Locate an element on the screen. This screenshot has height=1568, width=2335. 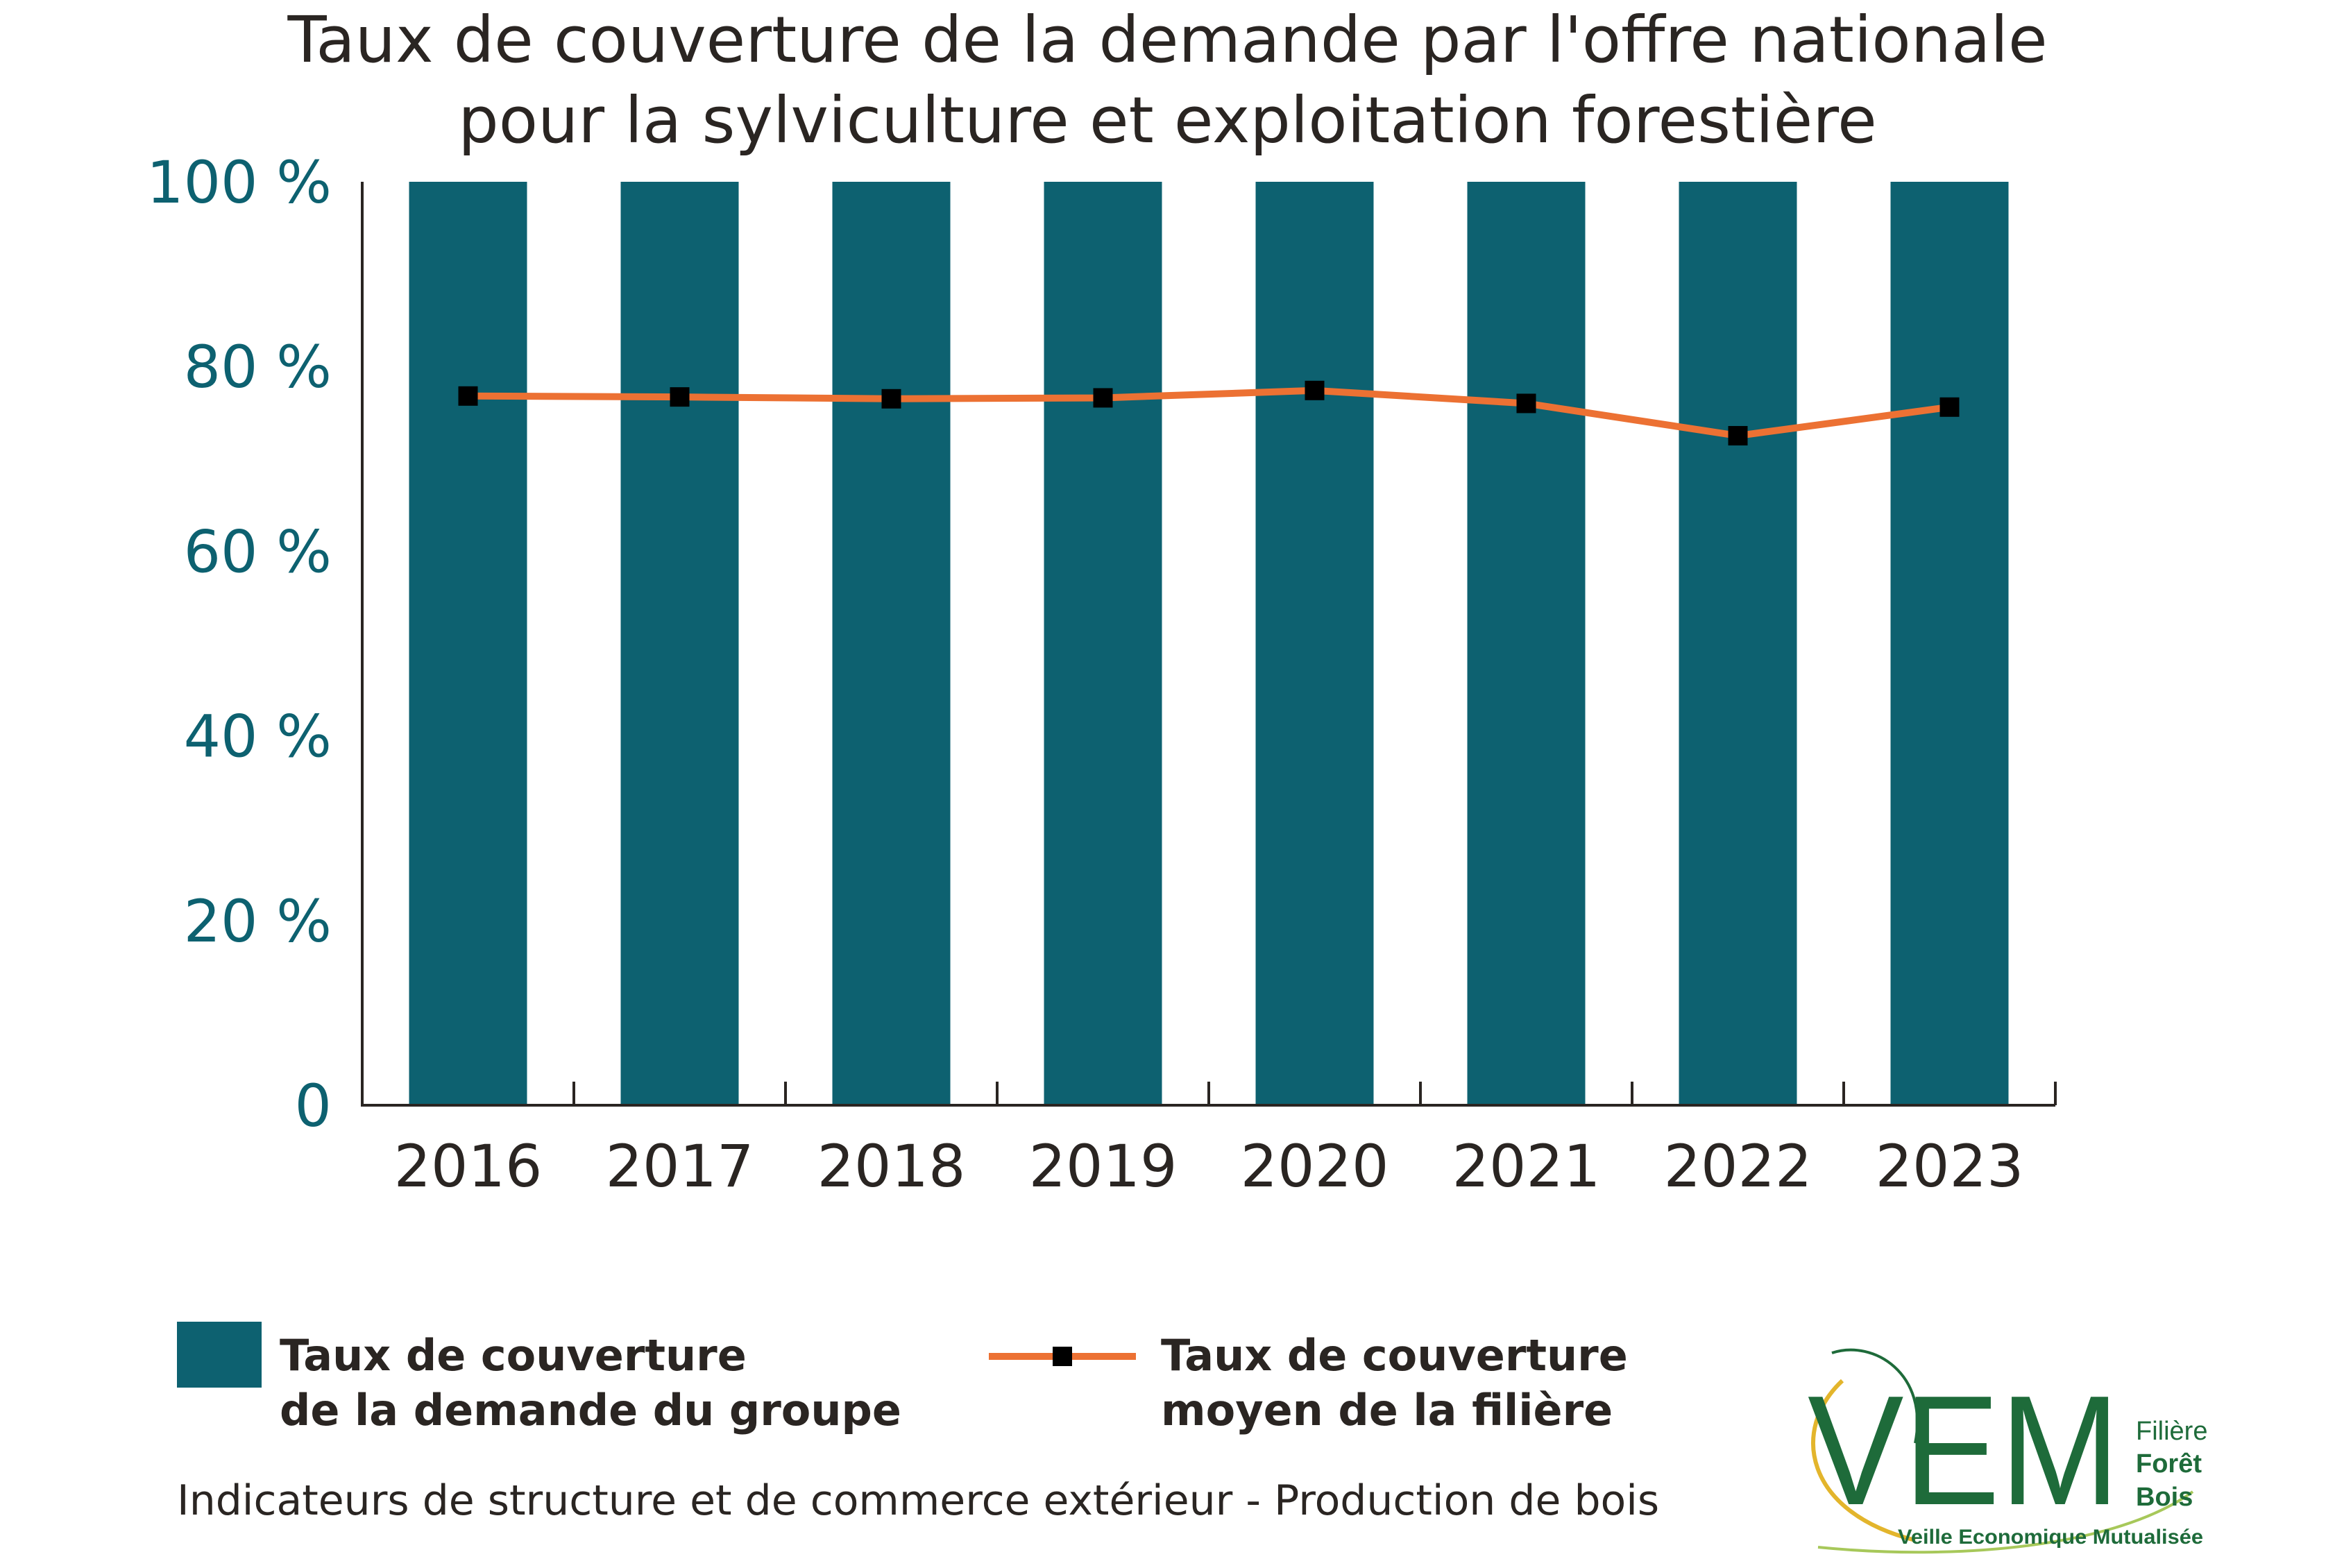
x-tick-labels: 2016 2017 2018 2019 2020 2021 2022 2023 is located at coordinates (1209, 1166).